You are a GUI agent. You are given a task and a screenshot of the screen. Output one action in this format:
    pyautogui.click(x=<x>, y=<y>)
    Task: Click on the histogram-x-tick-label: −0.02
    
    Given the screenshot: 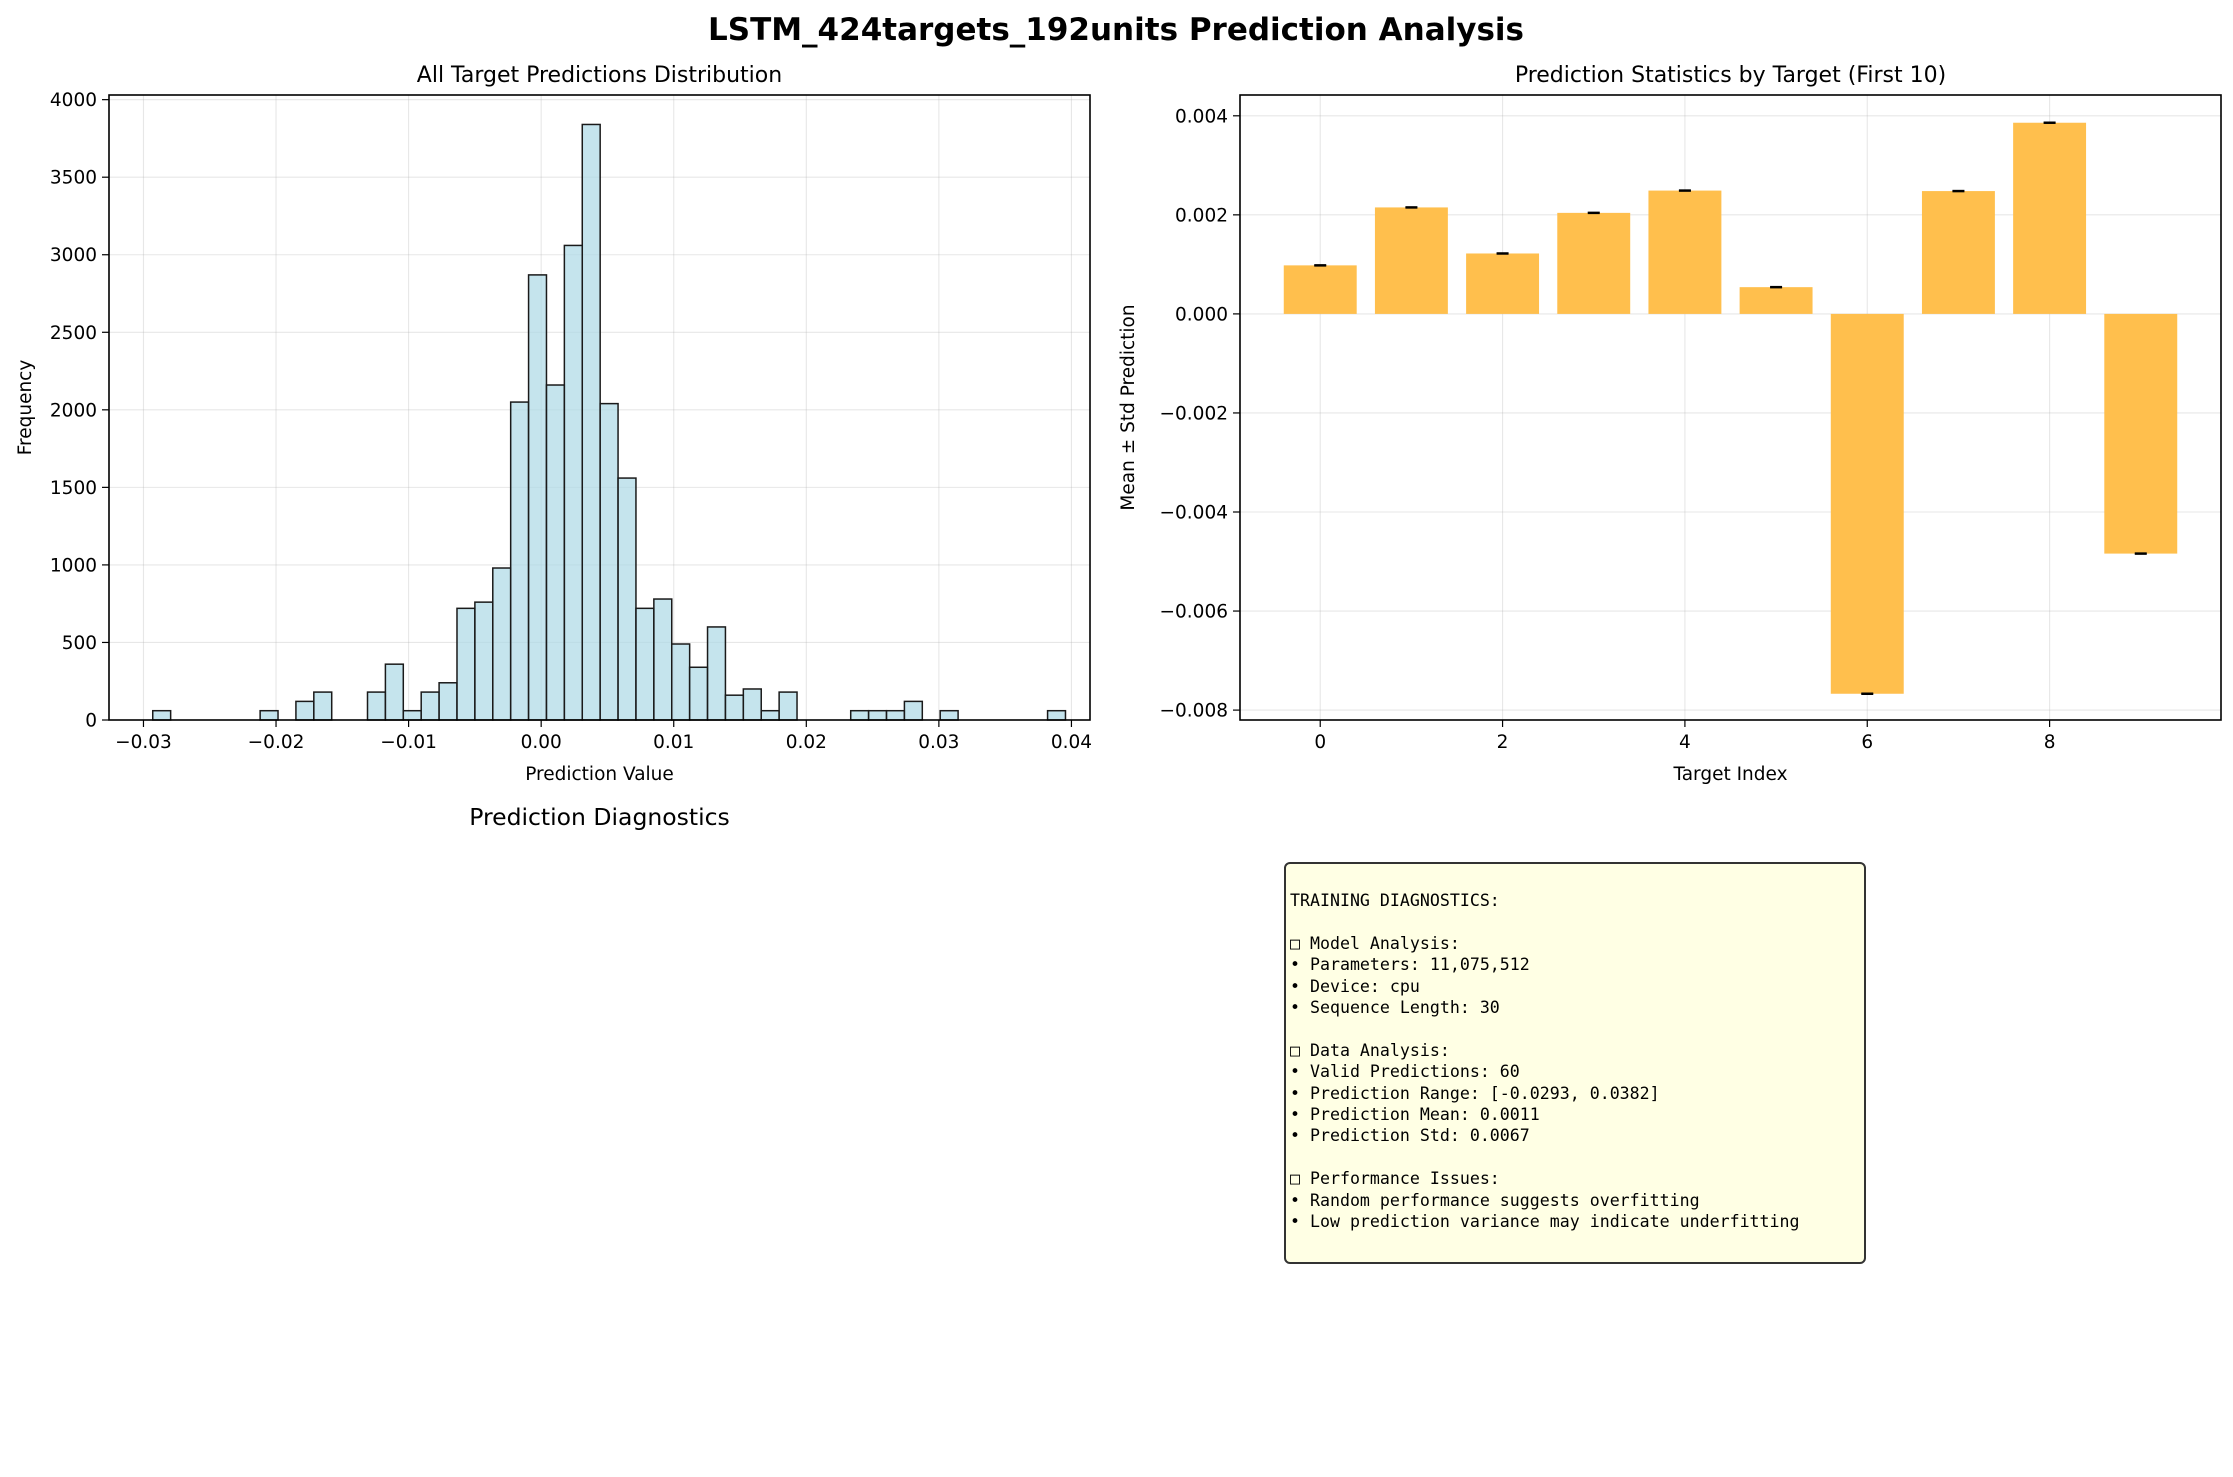 What is the action you would take?
    pyautogui.click(x=276, y=742)
    